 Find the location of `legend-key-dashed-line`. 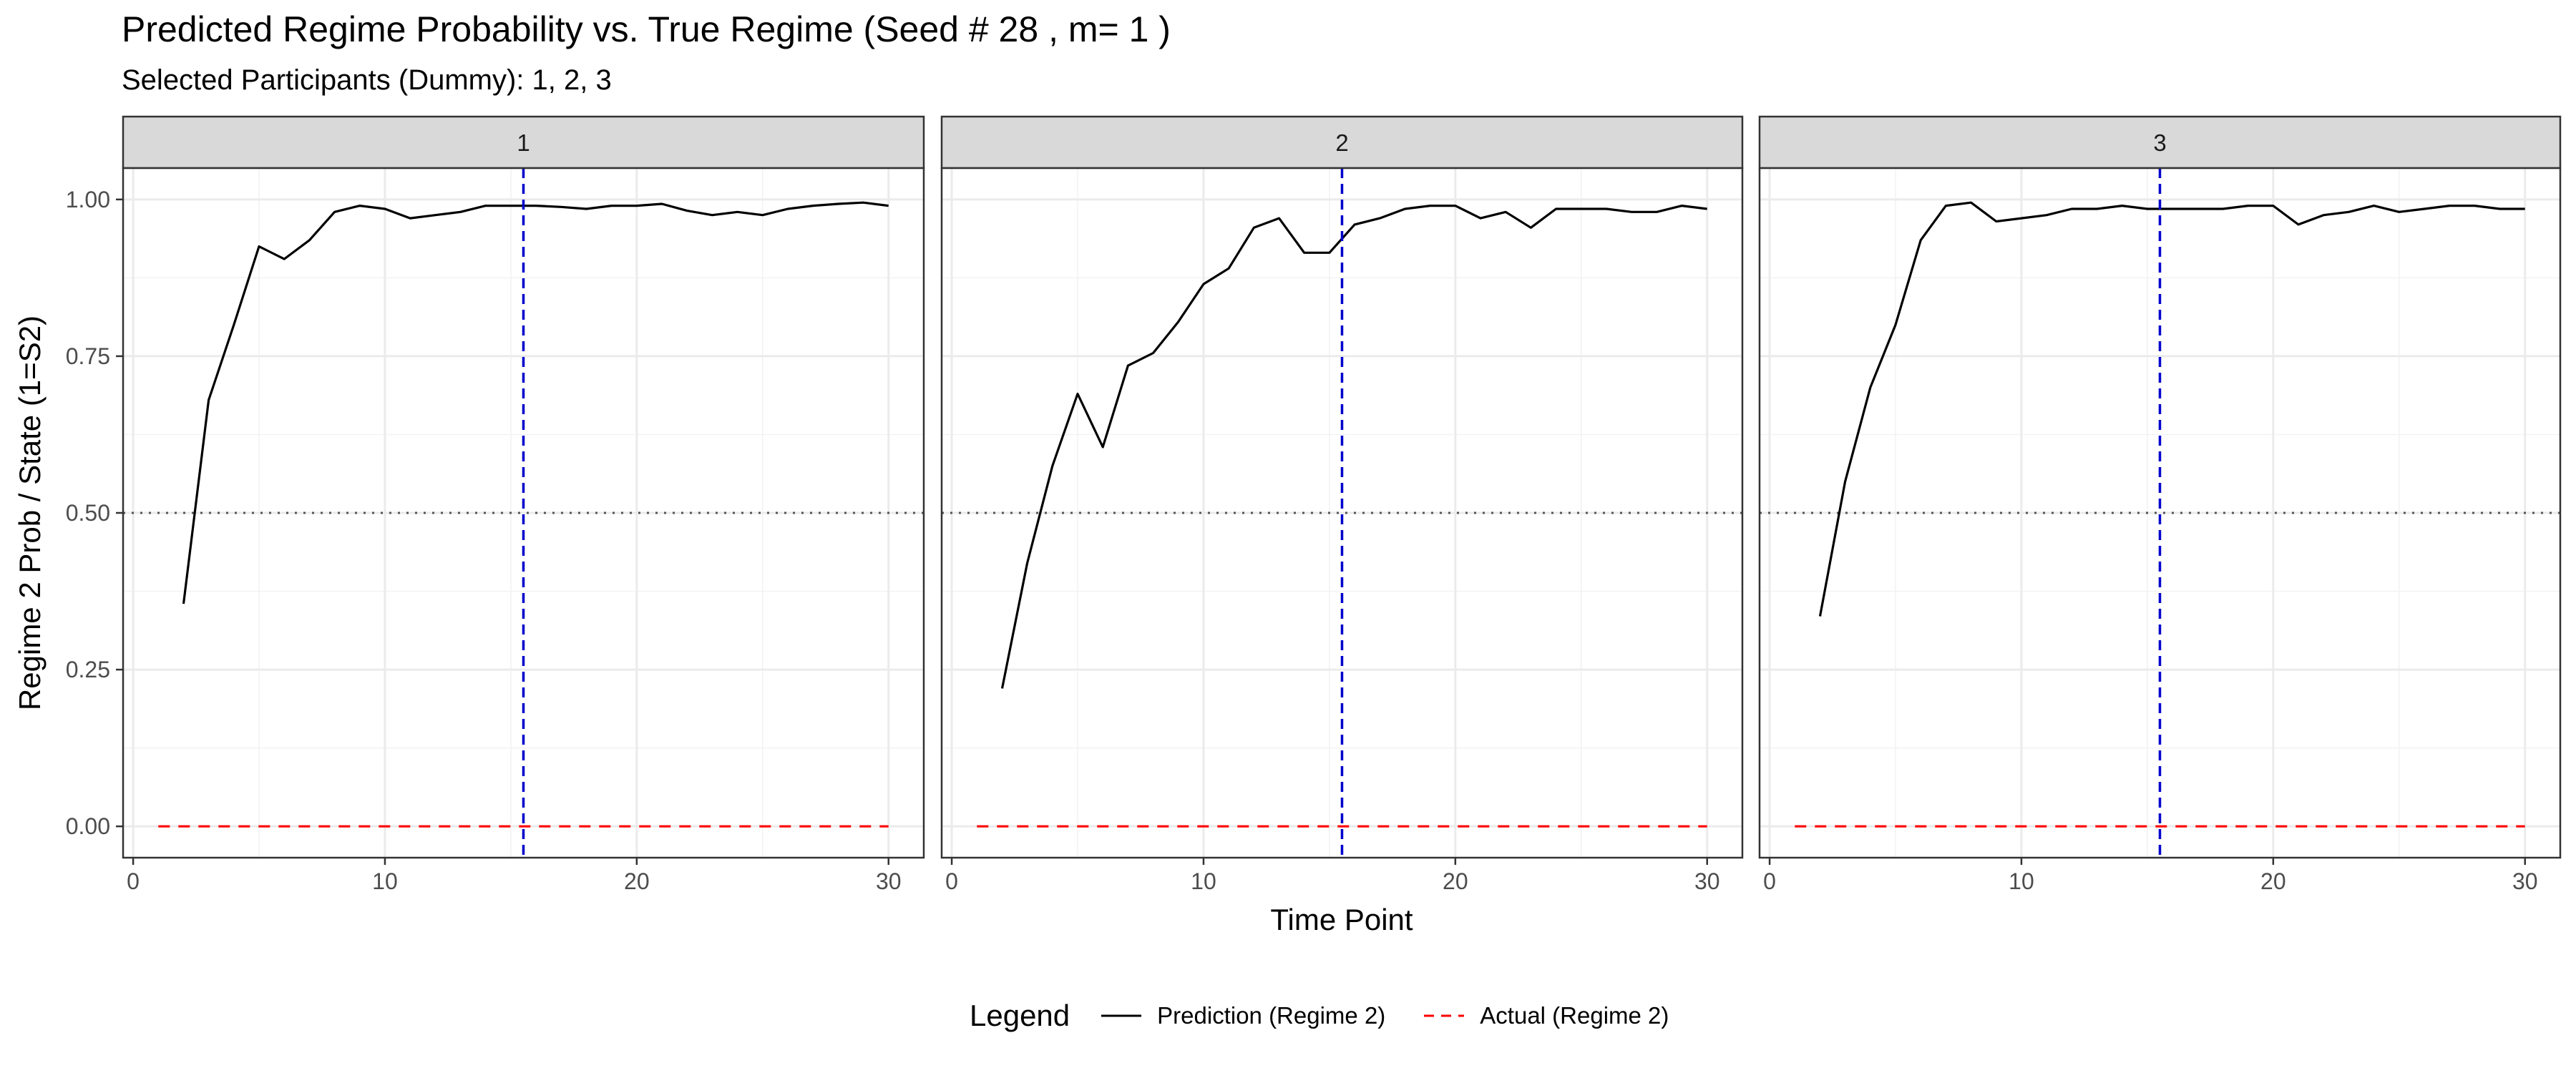

legend-key-dashed-line is located at coordinates (1444, 1015).